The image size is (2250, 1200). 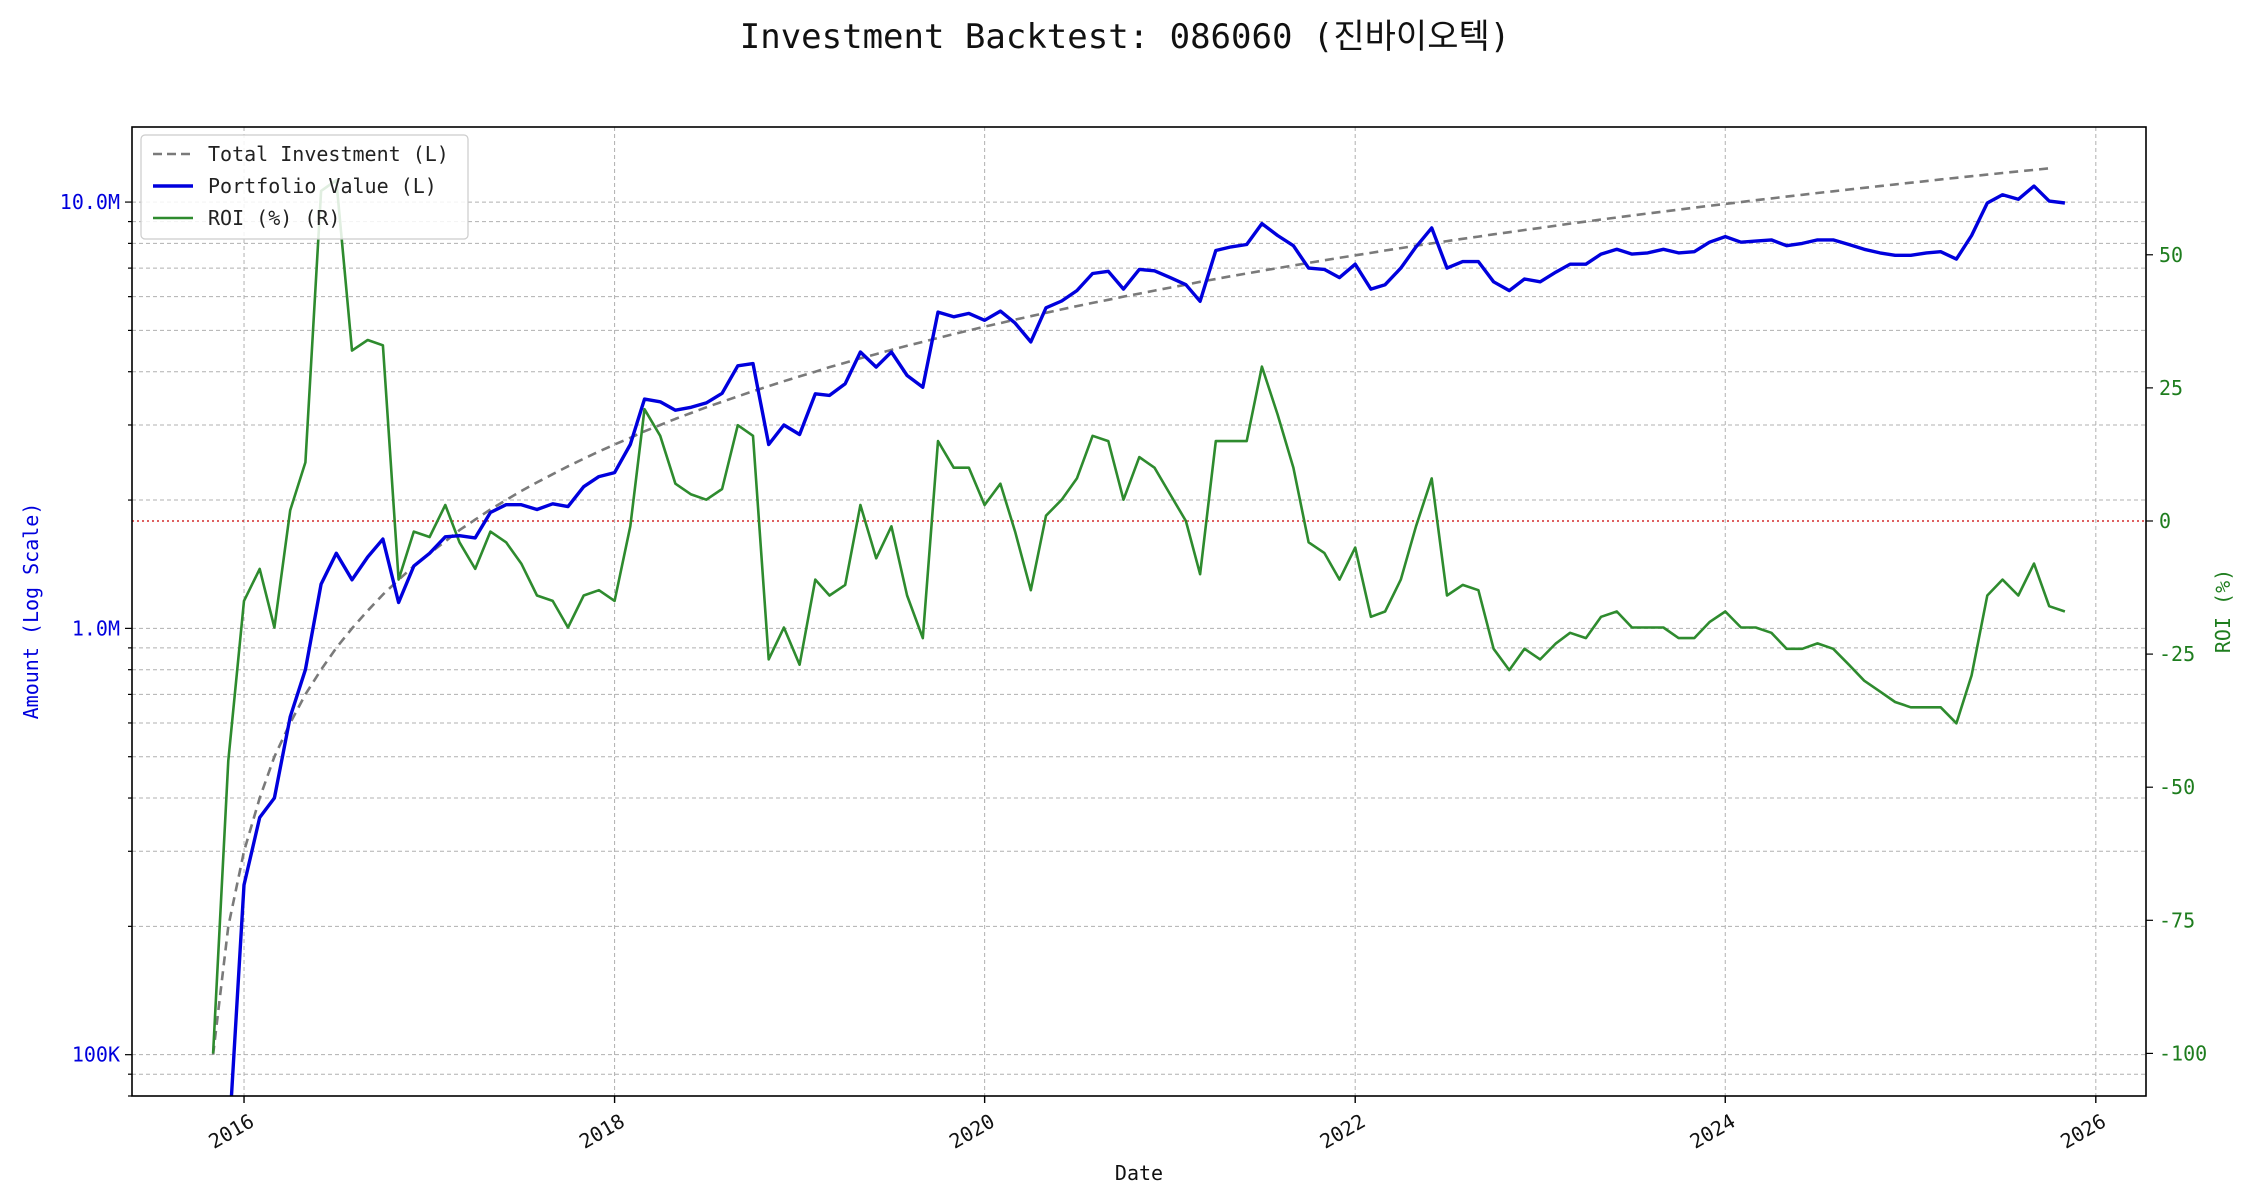 I want to click on left-tick-label: 10.0M, so click(x=90, y=202).